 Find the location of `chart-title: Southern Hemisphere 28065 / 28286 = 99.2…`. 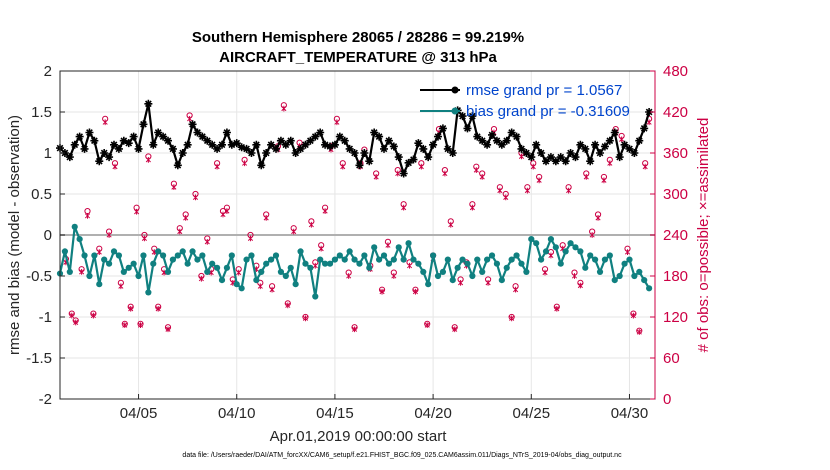

chart-title: Southern Hemisphere 28065 / 28286 = 99.2… is located at coordinates (358, 37).